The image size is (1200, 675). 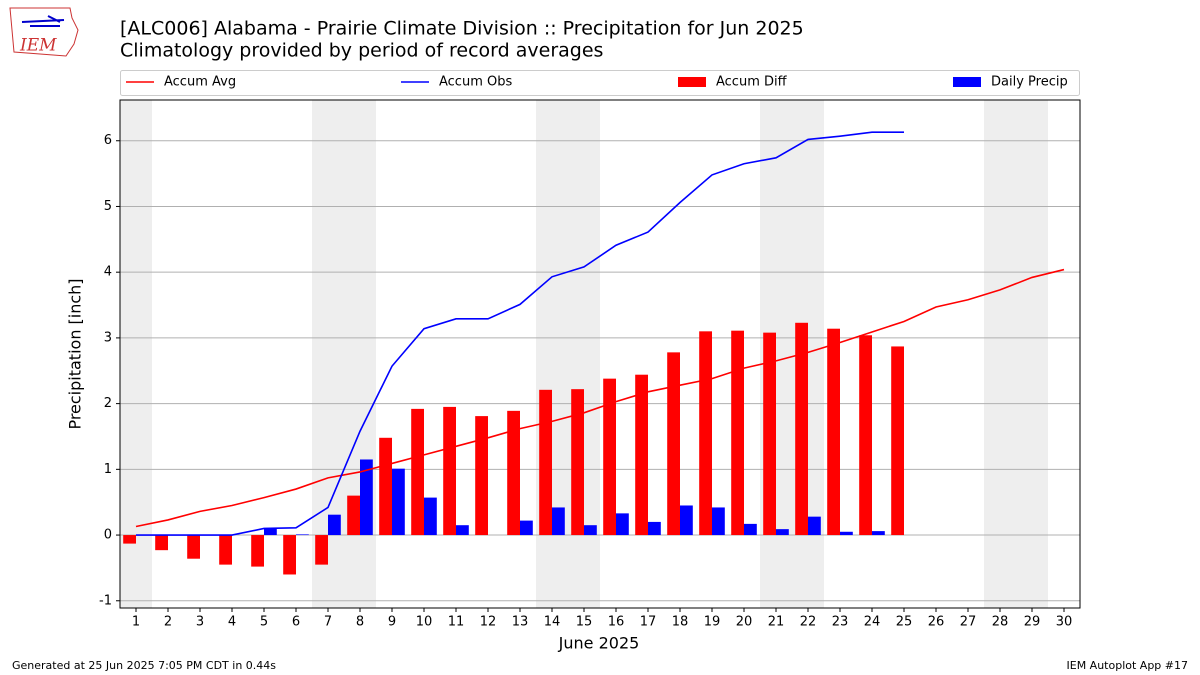 What do you see at coordinates (360, 622) in the screenshot?
I see `x-tick-label: 8` at bounding box center [360, 622].